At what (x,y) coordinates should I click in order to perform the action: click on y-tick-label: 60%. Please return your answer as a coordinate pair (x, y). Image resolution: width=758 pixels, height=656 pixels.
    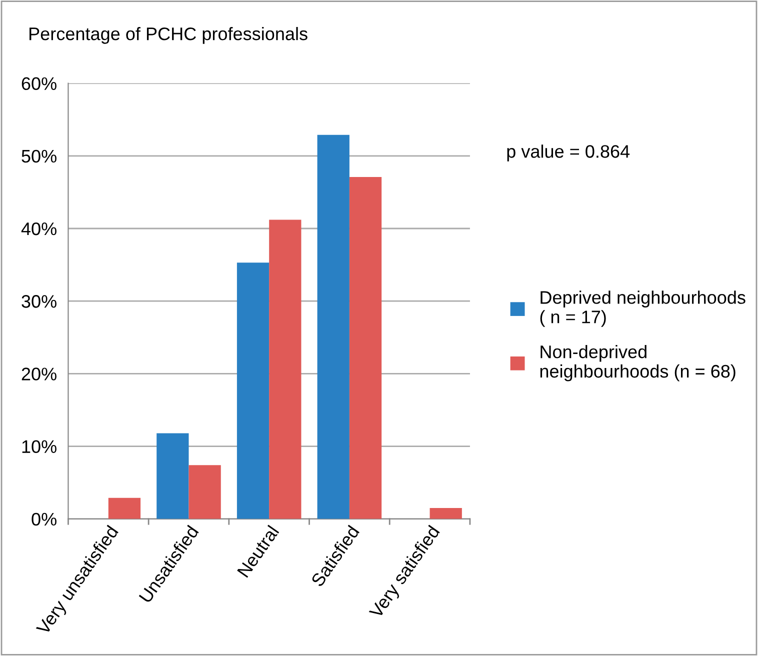
    Looking at the image, I should click on (39, 83).